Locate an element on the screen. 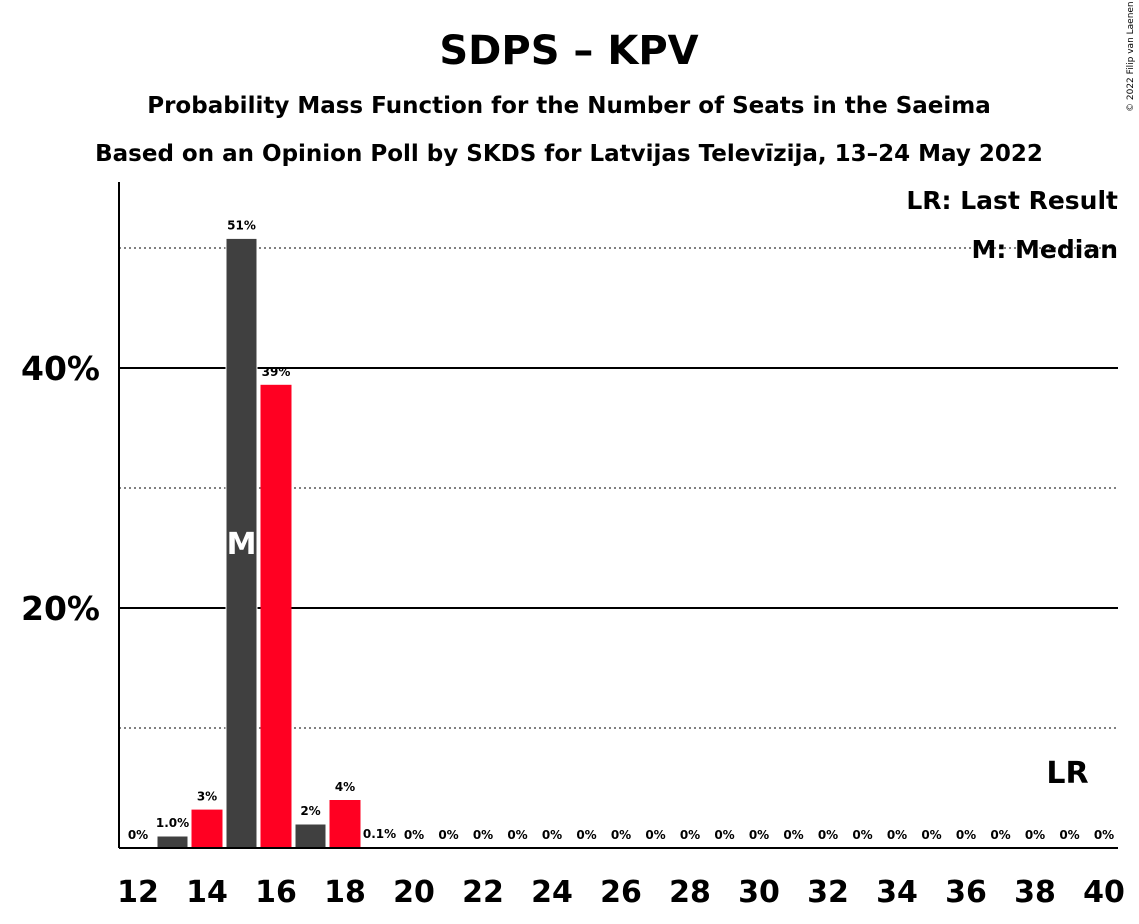 The width and height of the screenshot is (1139, 924). y-tick-labels: 20% 40% is located at coordinates (60, 488).